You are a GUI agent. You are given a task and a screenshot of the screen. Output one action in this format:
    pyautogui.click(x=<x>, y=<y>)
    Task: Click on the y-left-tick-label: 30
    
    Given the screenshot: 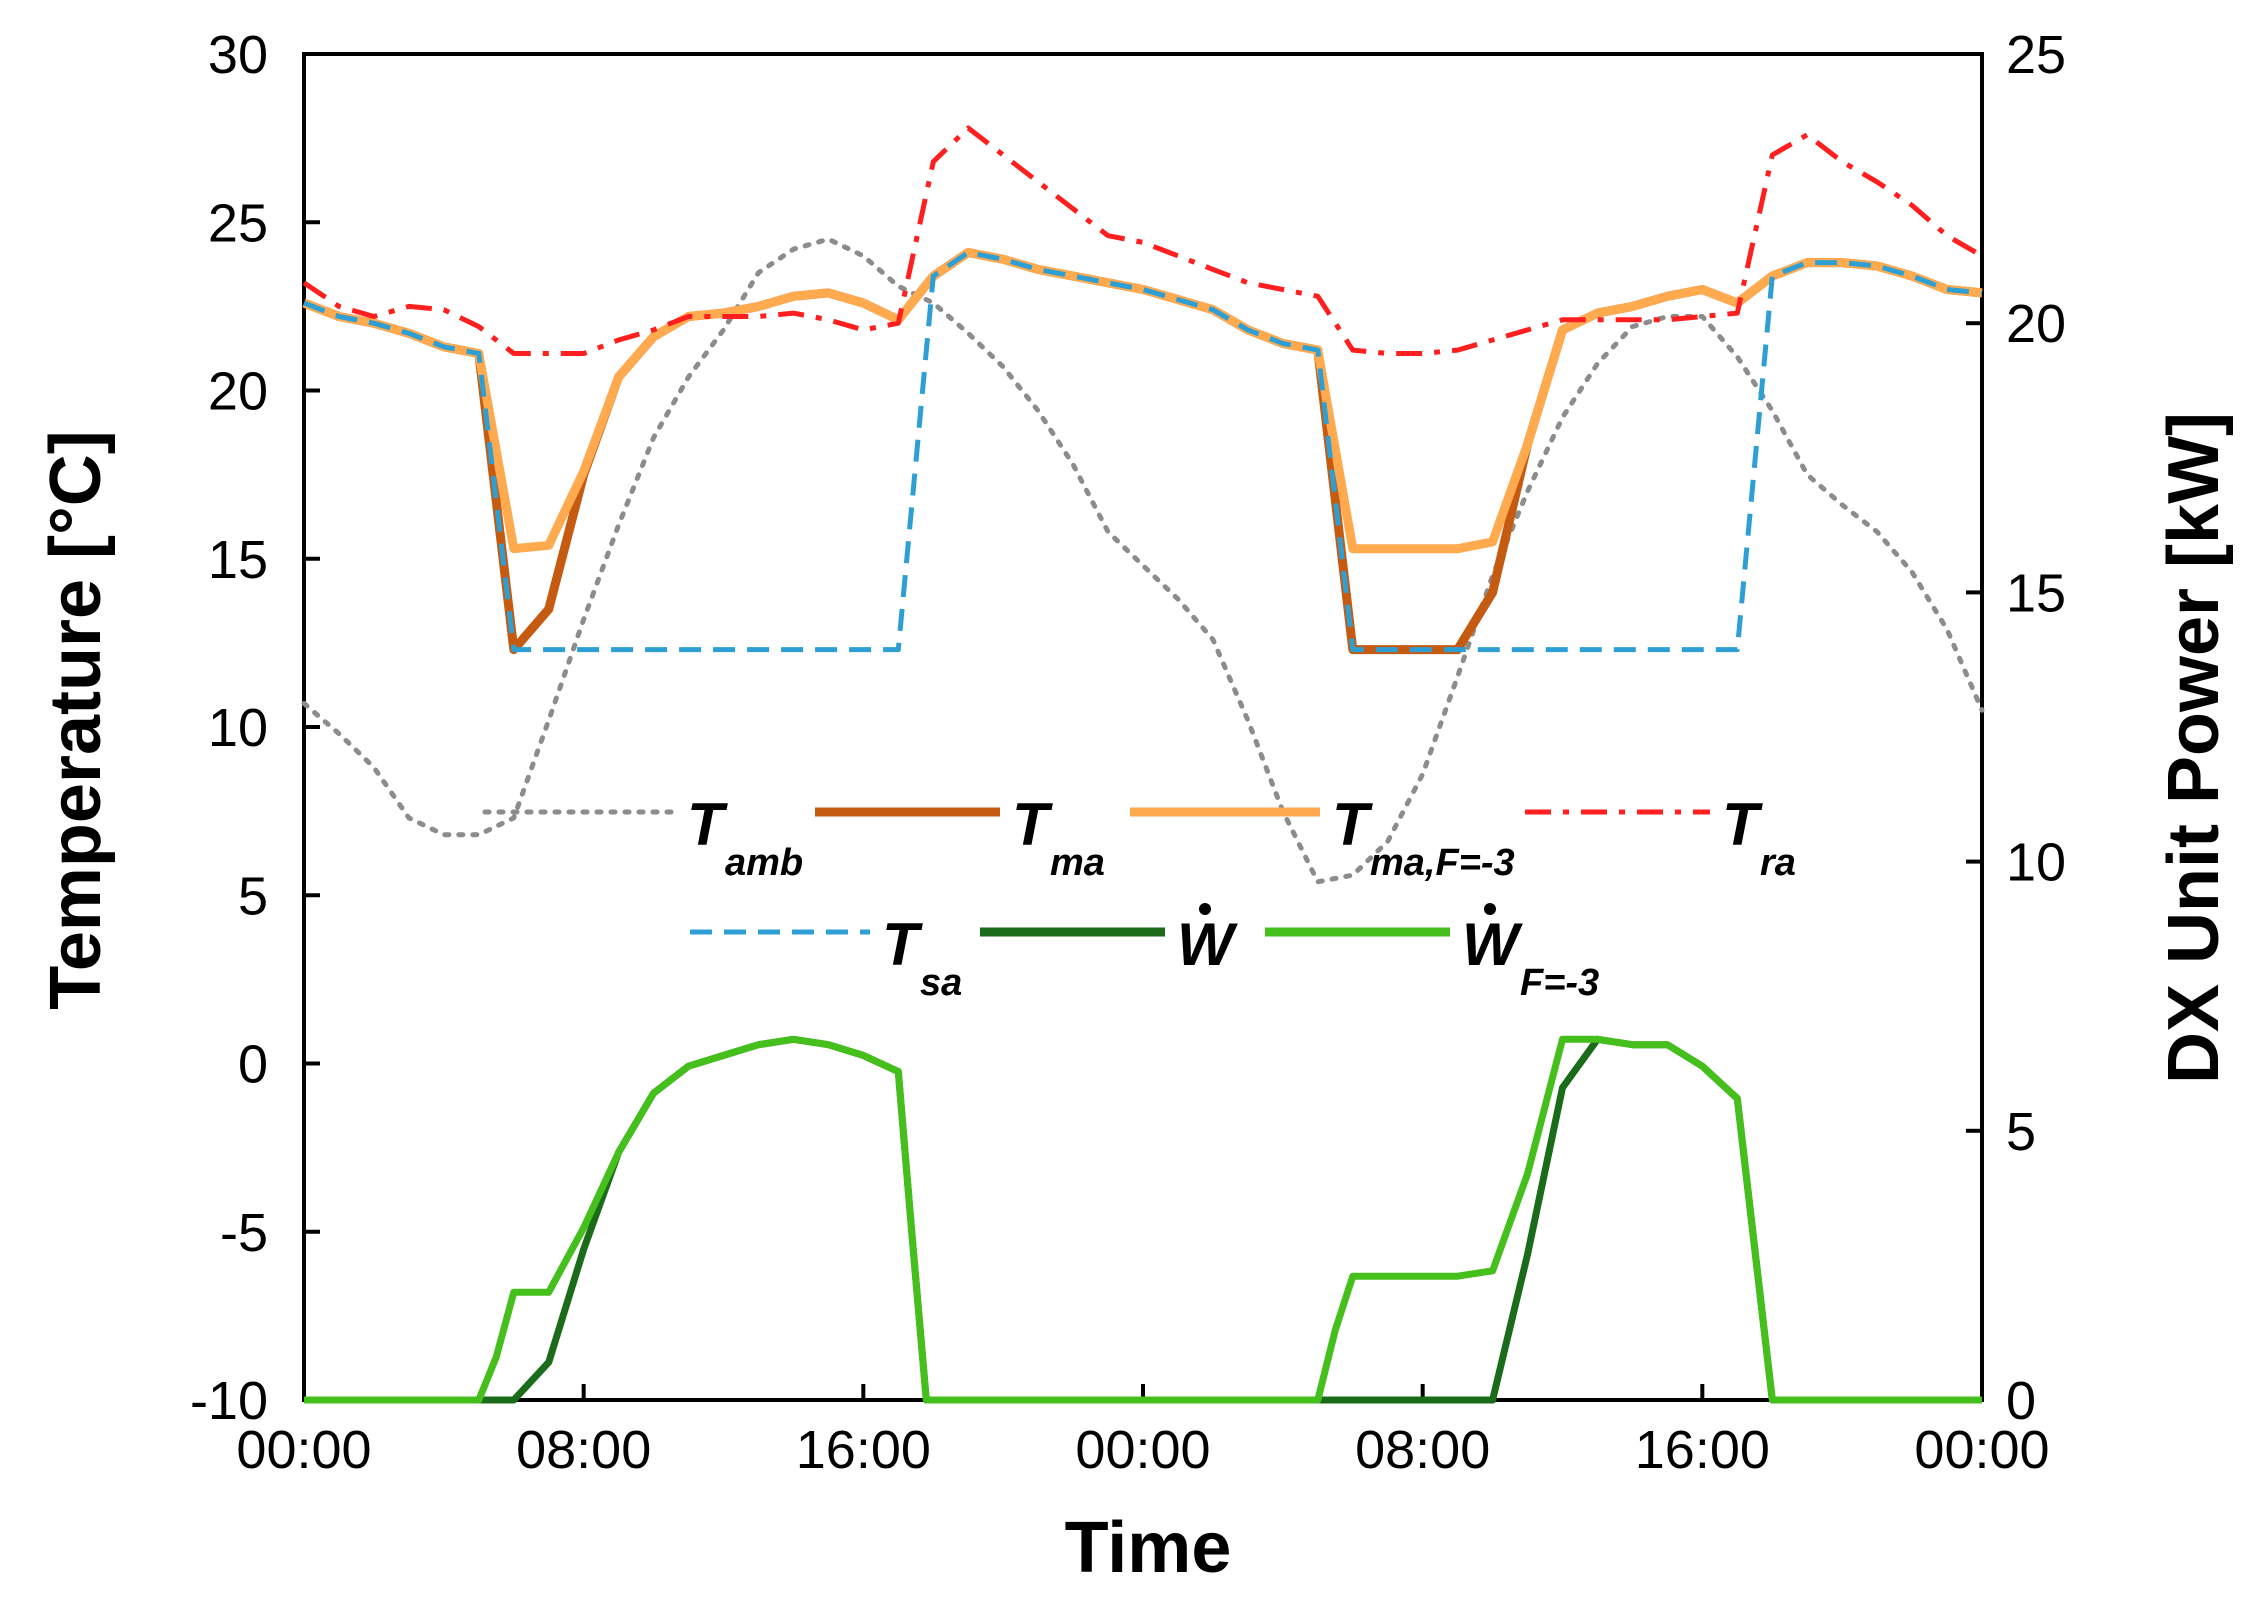 What is the action you would take?
    pyautogui.click(x=238, y=55)
    